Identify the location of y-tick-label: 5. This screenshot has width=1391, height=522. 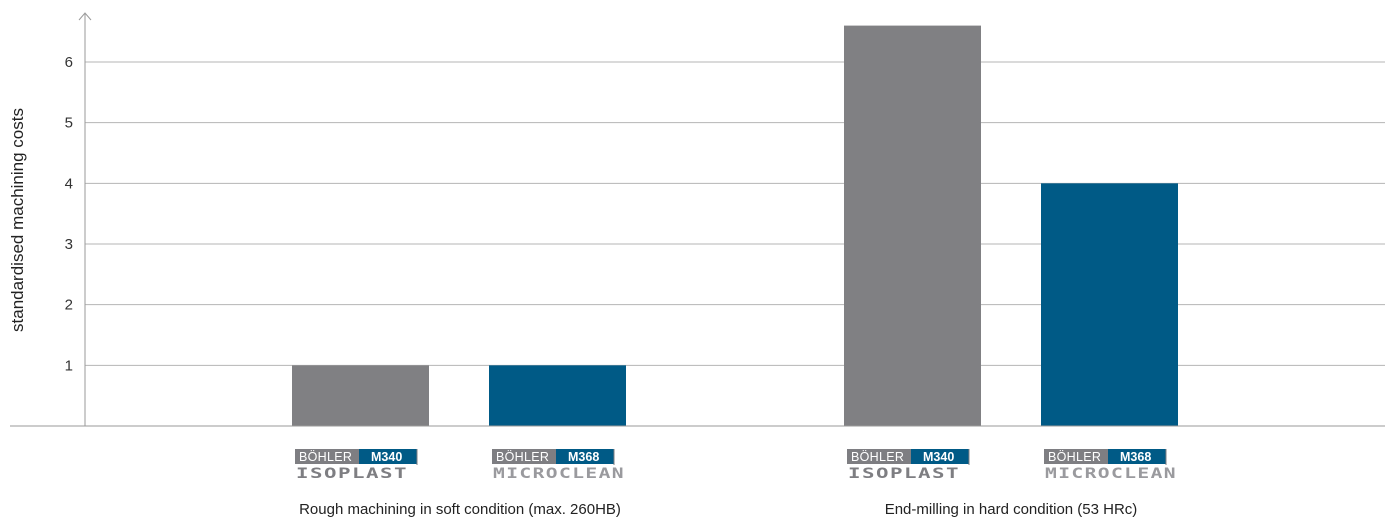
(69, 123).